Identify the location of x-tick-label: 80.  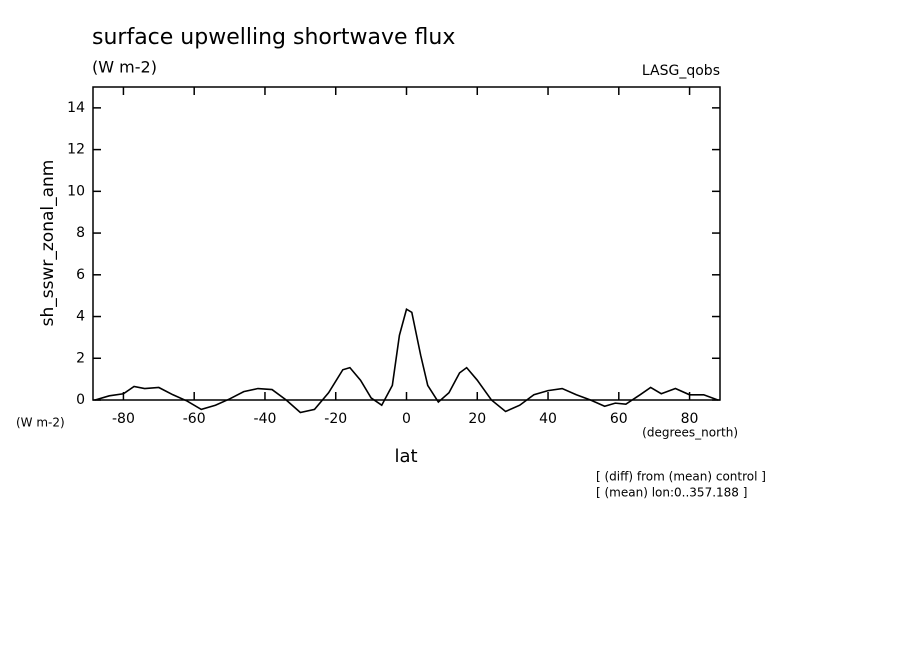
(690, 419).